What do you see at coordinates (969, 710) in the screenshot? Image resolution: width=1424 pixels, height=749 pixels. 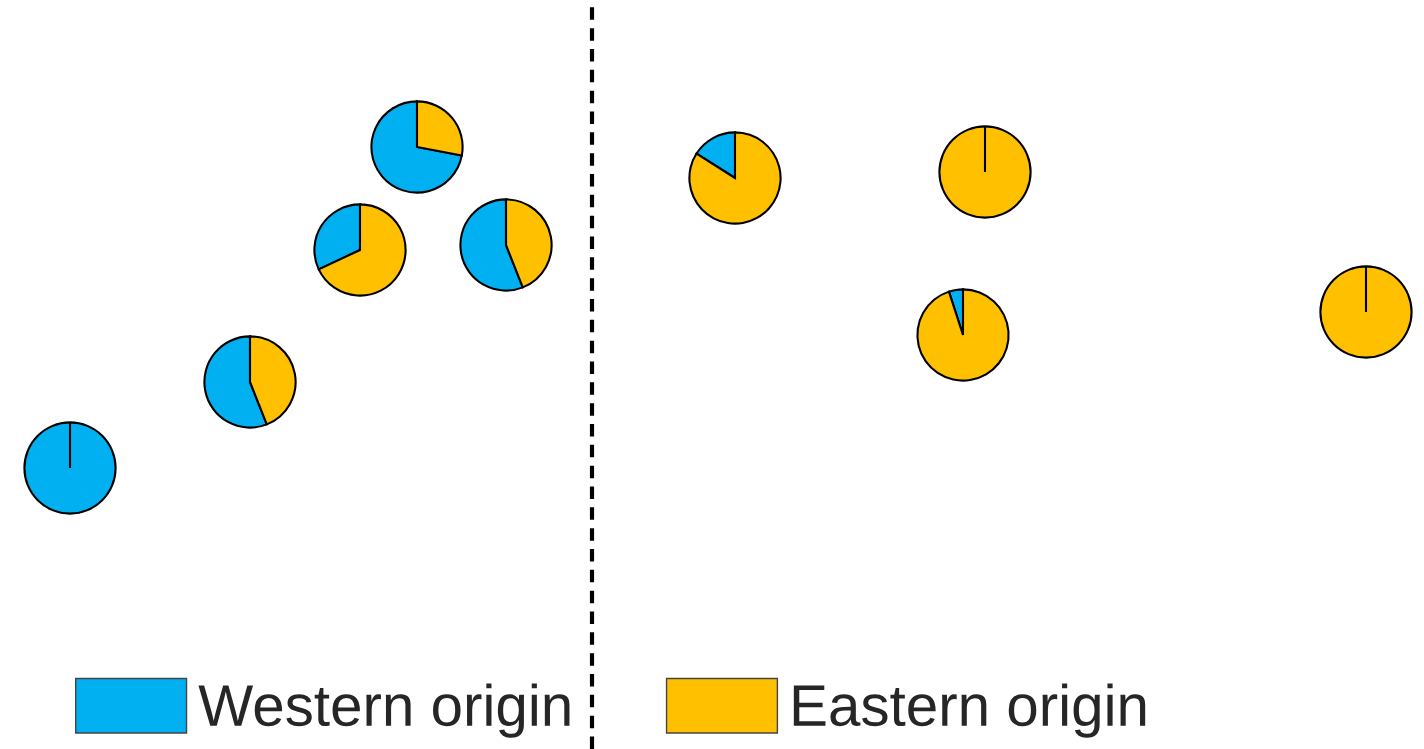 I see `legend-label: Eastern origin` at bounding box center [969, 710].